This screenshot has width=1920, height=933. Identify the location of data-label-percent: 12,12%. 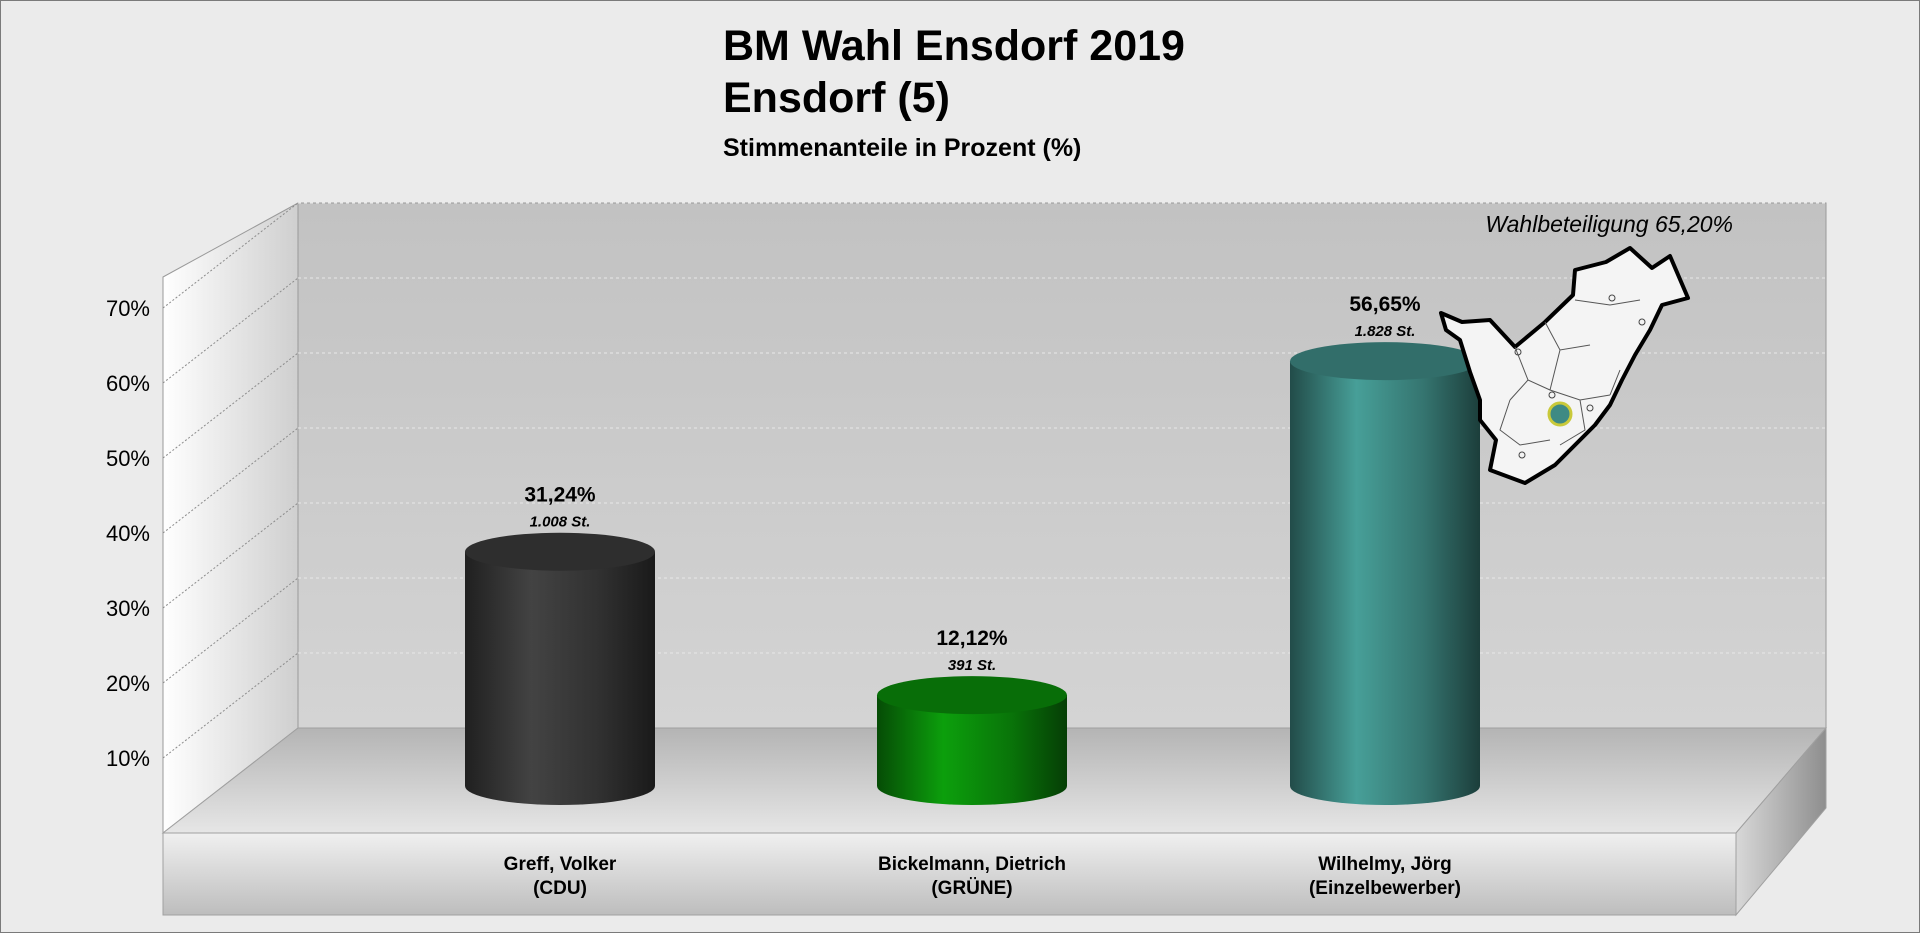
(972, 638).